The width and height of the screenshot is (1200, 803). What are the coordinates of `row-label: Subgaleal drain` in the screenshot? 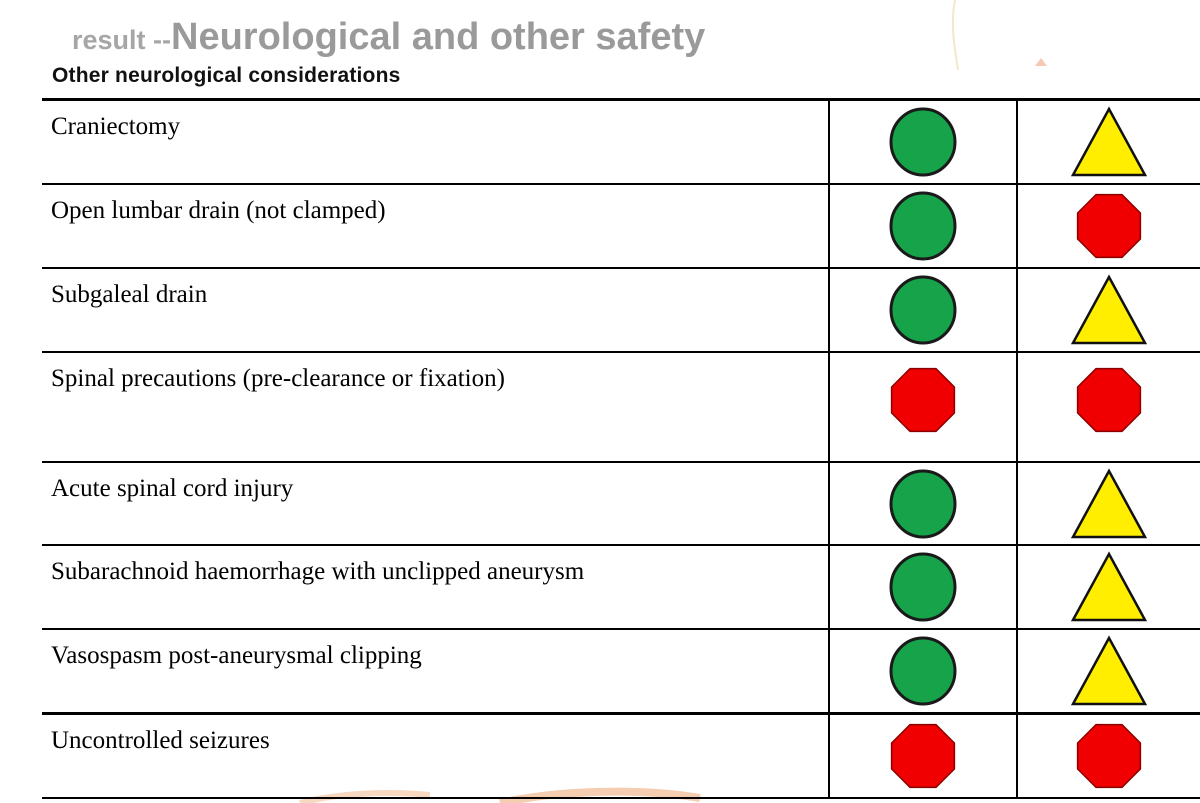 It's located at (129, 294).